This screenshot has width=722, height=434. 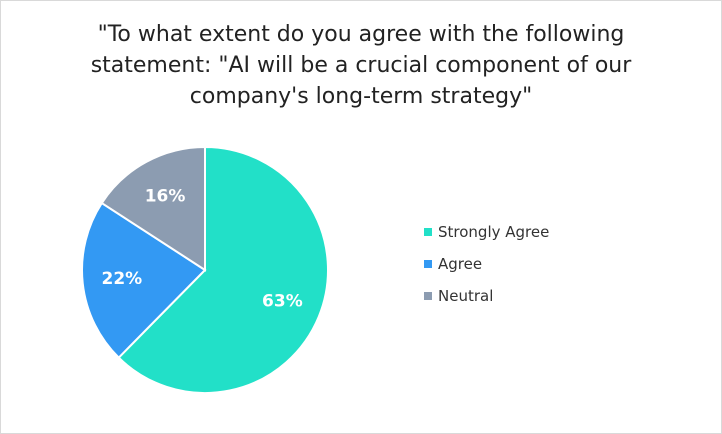 What do you see at coordinates (122, 279) in the screenshot?
I see `pie-data-label-agree: 22%` at bounding box center [122, 279].